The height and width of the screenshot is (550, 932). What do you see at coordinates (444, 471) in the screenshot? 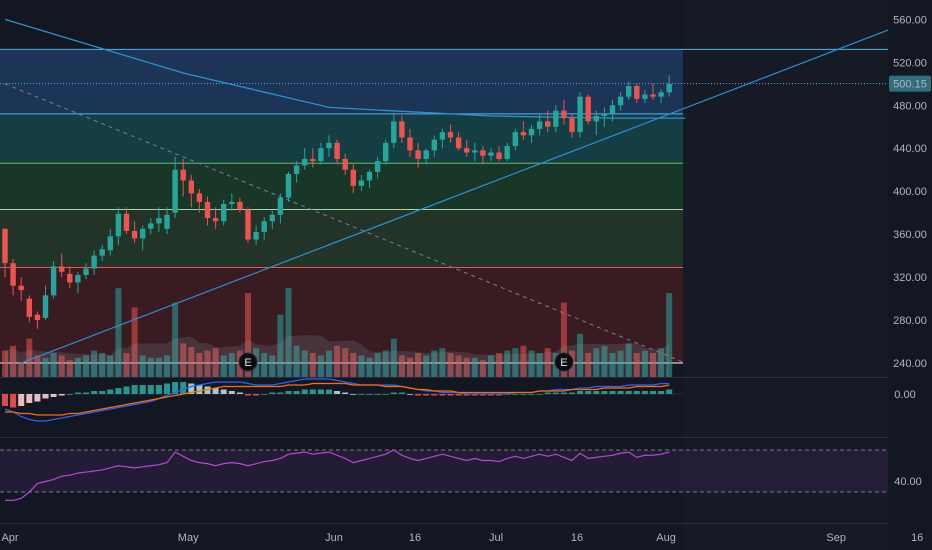
I see `rsi-band` at bounding box center [444, 471].